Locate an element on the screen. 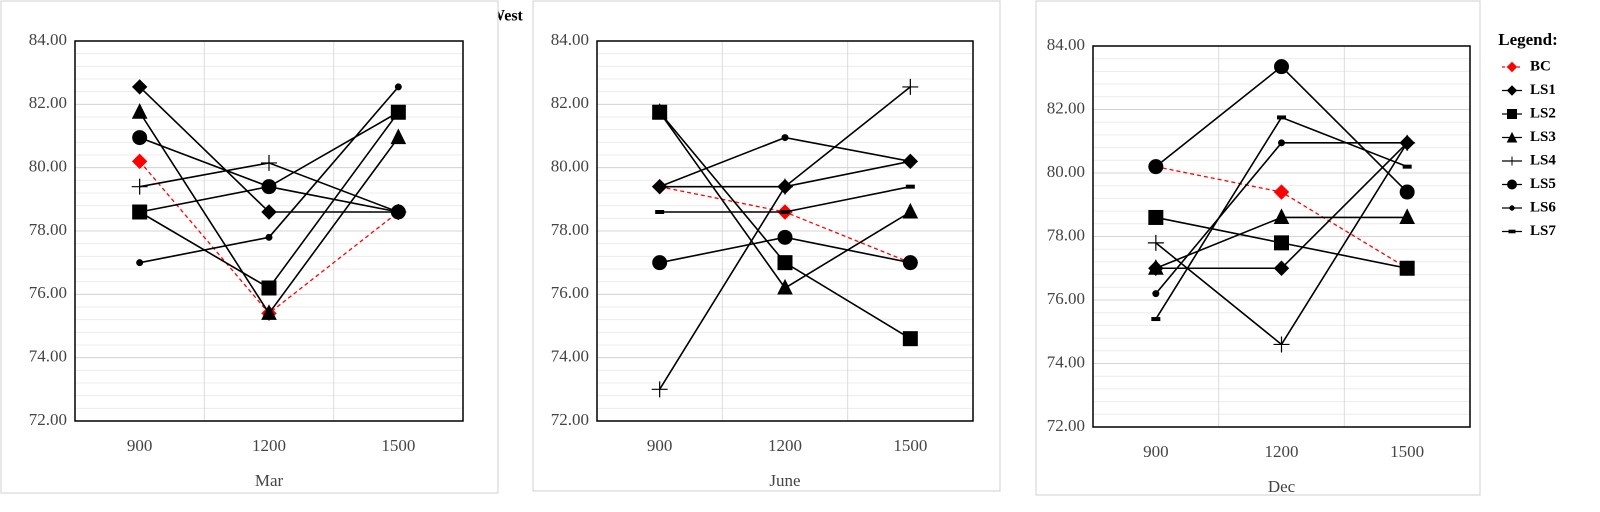 This screenshot has height=512, width=1600. x-axis-label: June is located at coordinates (784, 480).